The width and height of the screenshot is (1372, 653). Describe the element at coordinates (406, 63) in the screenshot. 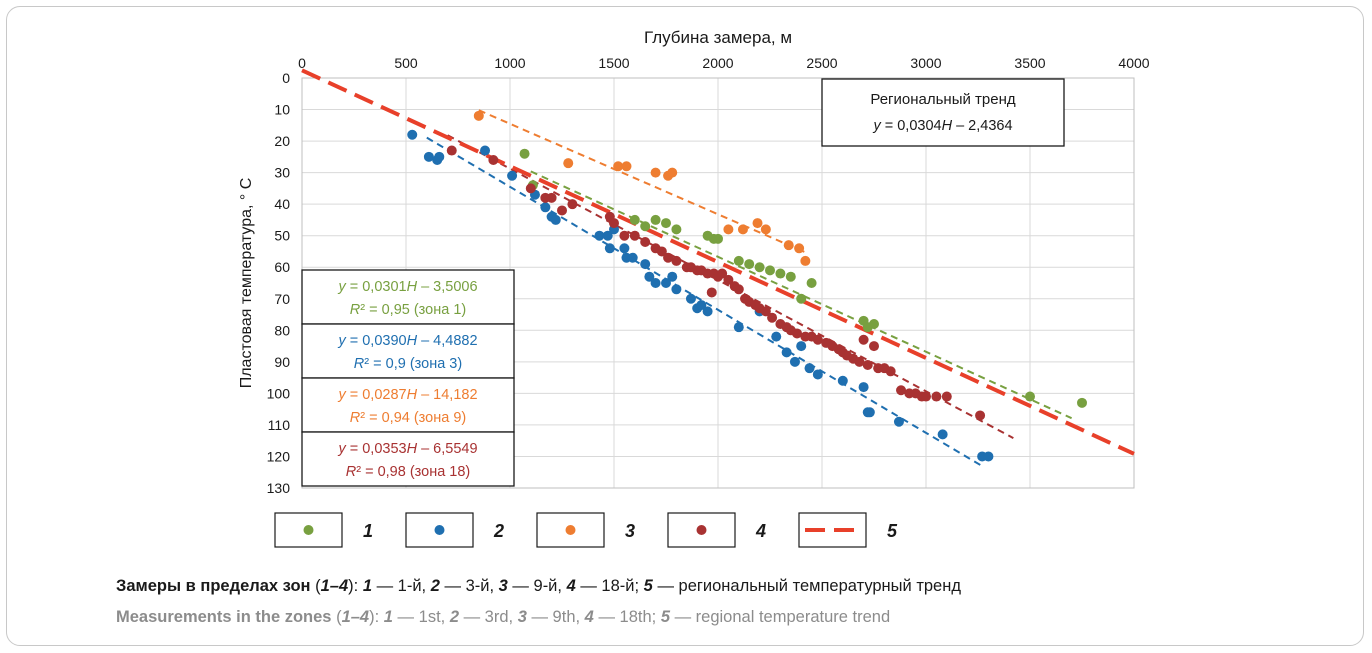

I see `x-tick-label: 500` at that location.